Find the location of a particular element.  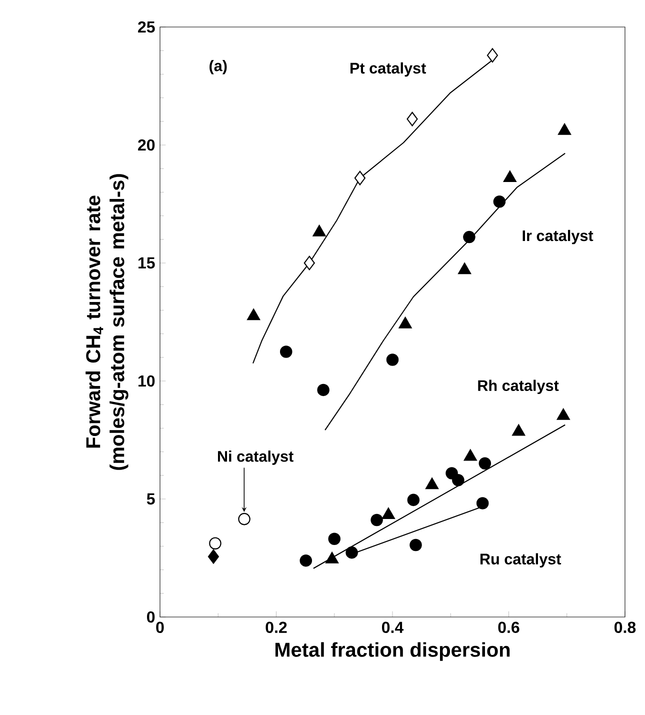

y-tick-label: 15 is located at coordinates (146, 263).